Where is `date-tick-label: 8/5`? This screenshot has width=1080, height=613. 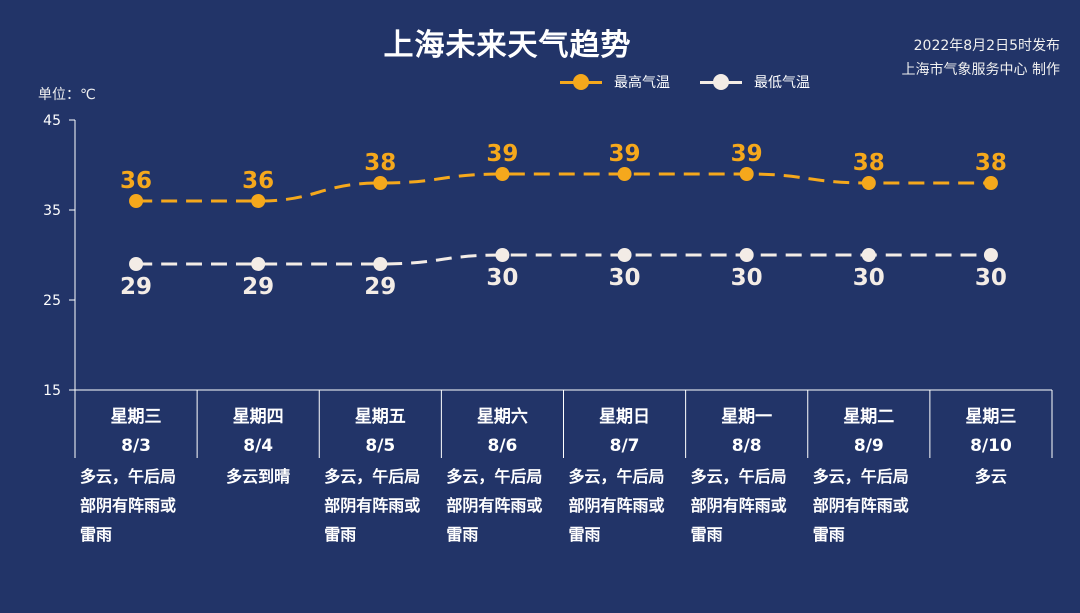 date-tick-label: 8/5 is located at coordinates (380, 446).